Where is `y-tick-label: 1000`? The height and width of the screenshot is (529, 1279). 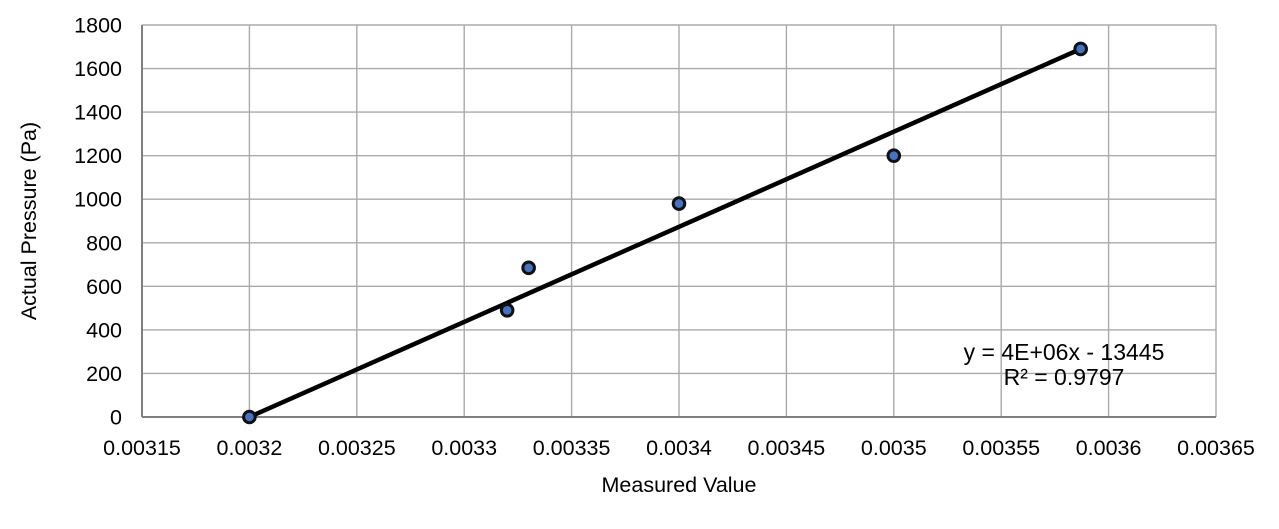 y-tick-label: 1000 is located at coordinates (98, 200).